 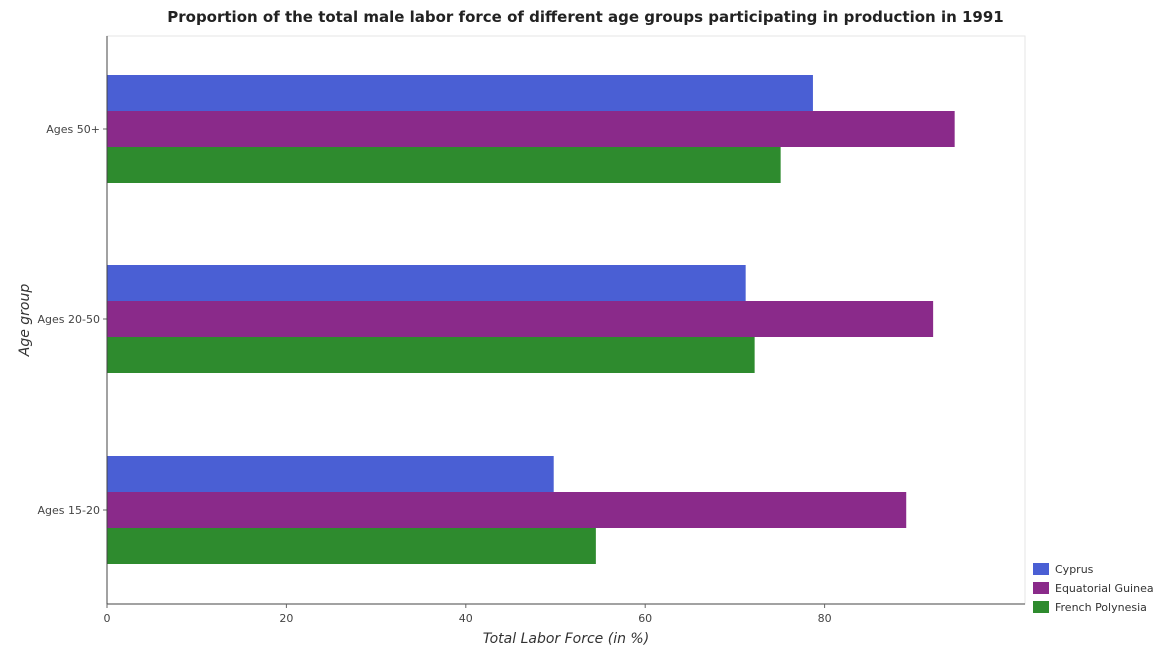 What do you see at coordinates (531, 129) in the screenshot?
I see `bar-equatorial-guinea-ages-50-` at bounding box center [531, 129].